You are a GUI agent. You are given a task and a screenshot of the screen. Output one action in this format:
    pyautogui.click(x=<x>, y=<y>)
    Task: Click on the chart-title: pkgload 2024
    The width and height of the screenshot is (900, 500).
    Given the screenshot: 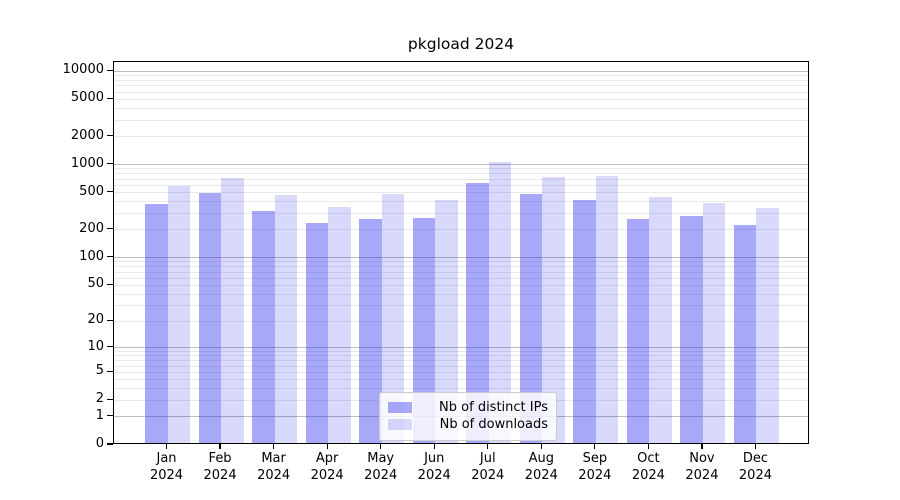 What is the action you would take?
    pyautogui.click(x=461, y=44)
    